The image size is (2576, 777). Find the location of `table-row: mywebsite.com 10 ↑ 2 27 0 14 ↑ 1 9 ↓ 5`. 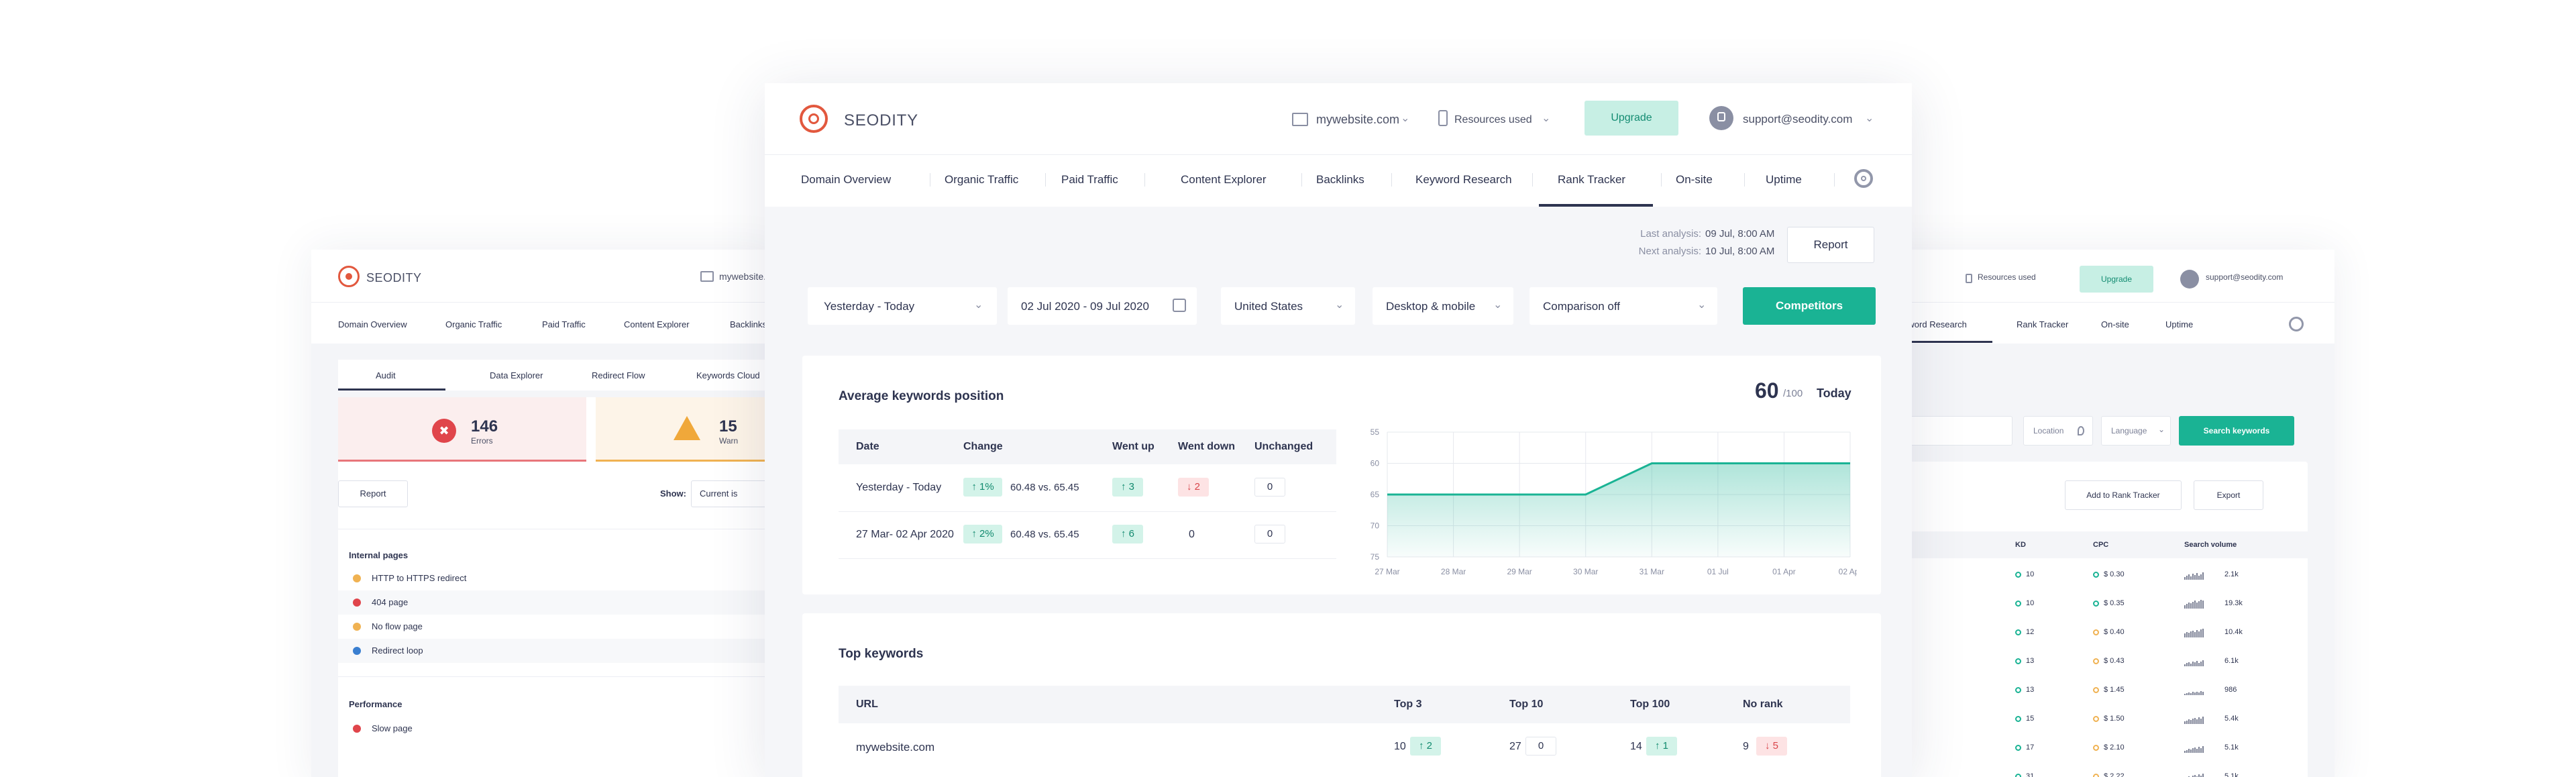

table-row: mywebsite.com 10 ↑ 2 27 0 14 ↑ 1 9 ↓ 5 is located at coordinates (1344, 747).